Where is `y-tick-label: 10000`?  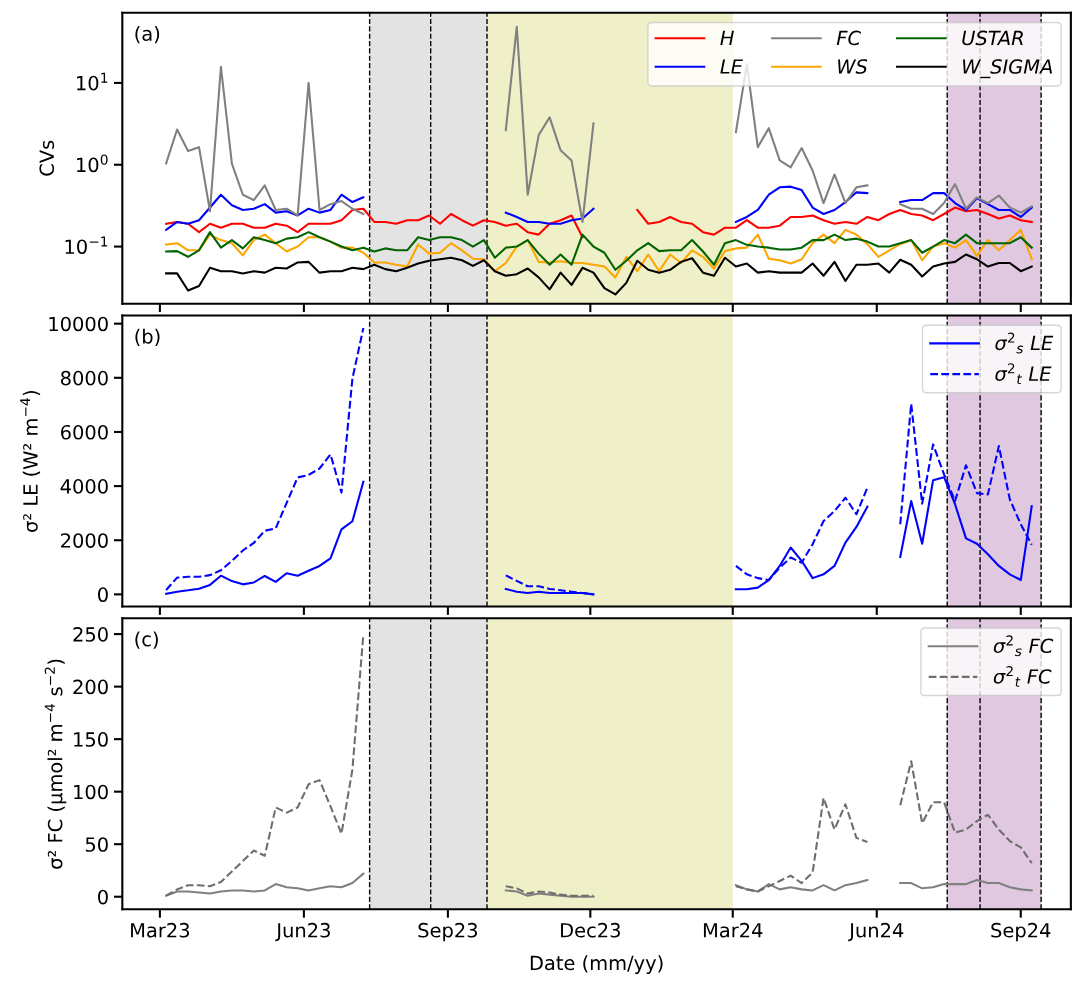 y-tick-label: 10000 is located at coordinates (78, 324).